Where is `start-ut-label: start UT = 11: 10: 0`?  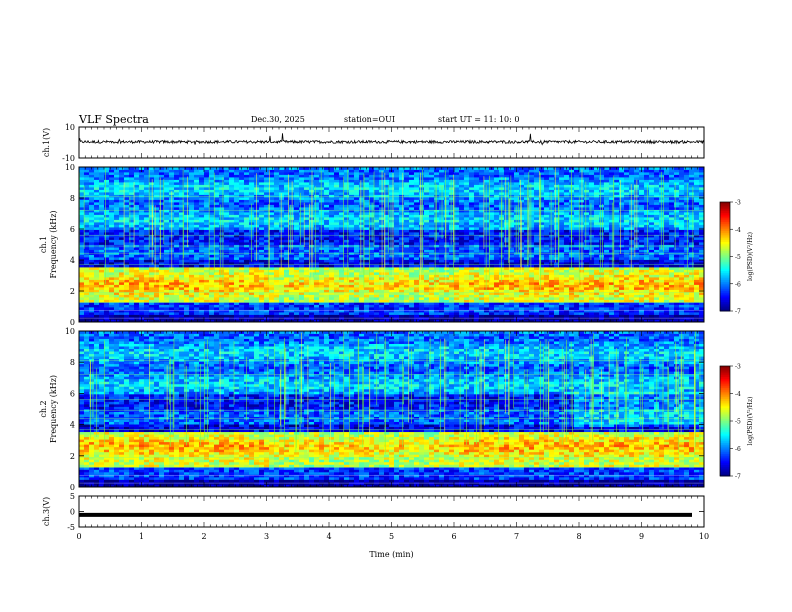
start-ut-label: start UT = 11: 10: 0 is located at coordinates (478, 119).